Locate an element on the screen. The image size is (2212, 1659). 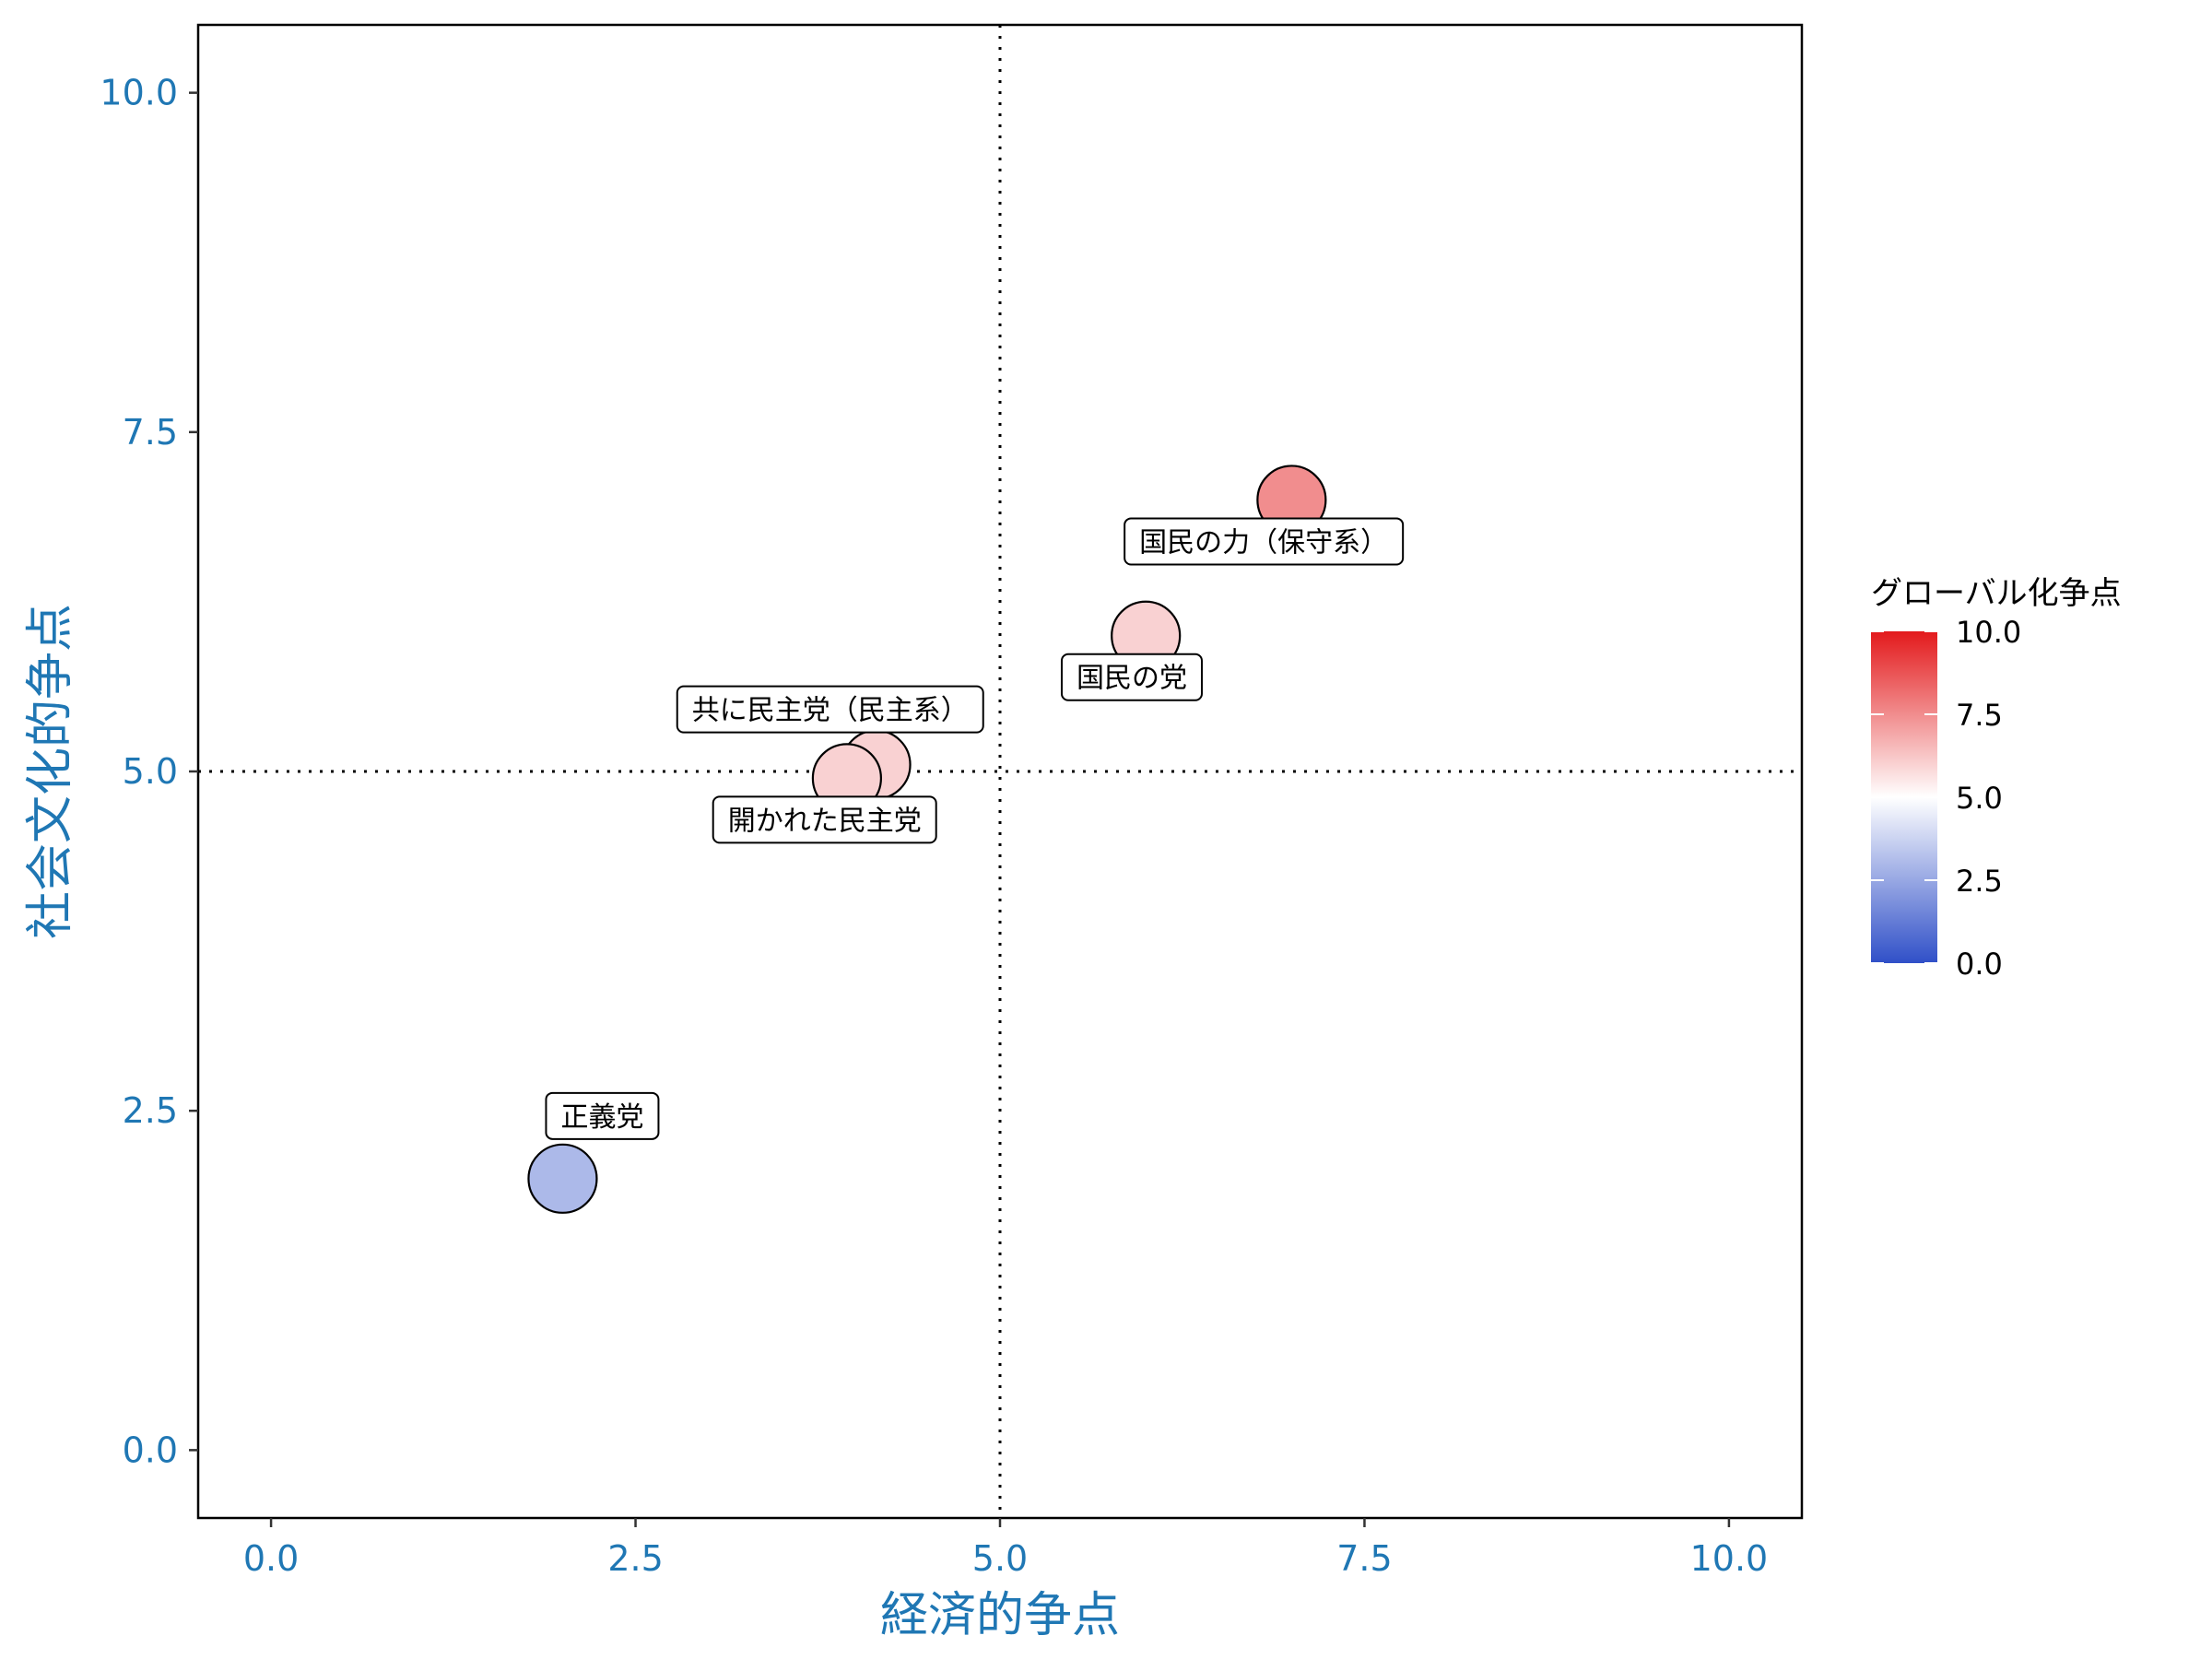
color-legend: グローバル化争点 0.0 2.5 5.0 7.5 10.0 is located at coordinates (1996, 778).